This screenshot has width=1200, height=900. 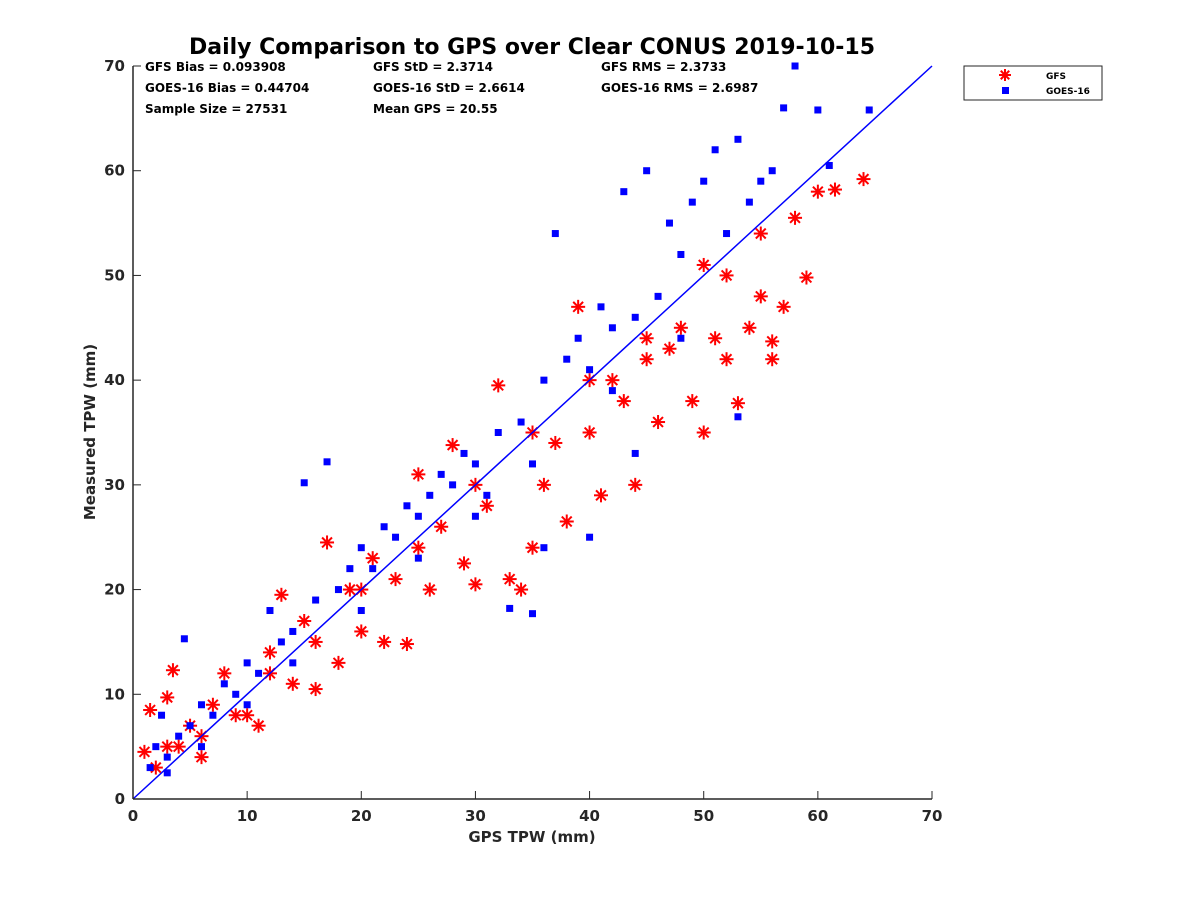 I want to click on stat-text: GFS RMS = 2.3733, so click(x=663, y=67).